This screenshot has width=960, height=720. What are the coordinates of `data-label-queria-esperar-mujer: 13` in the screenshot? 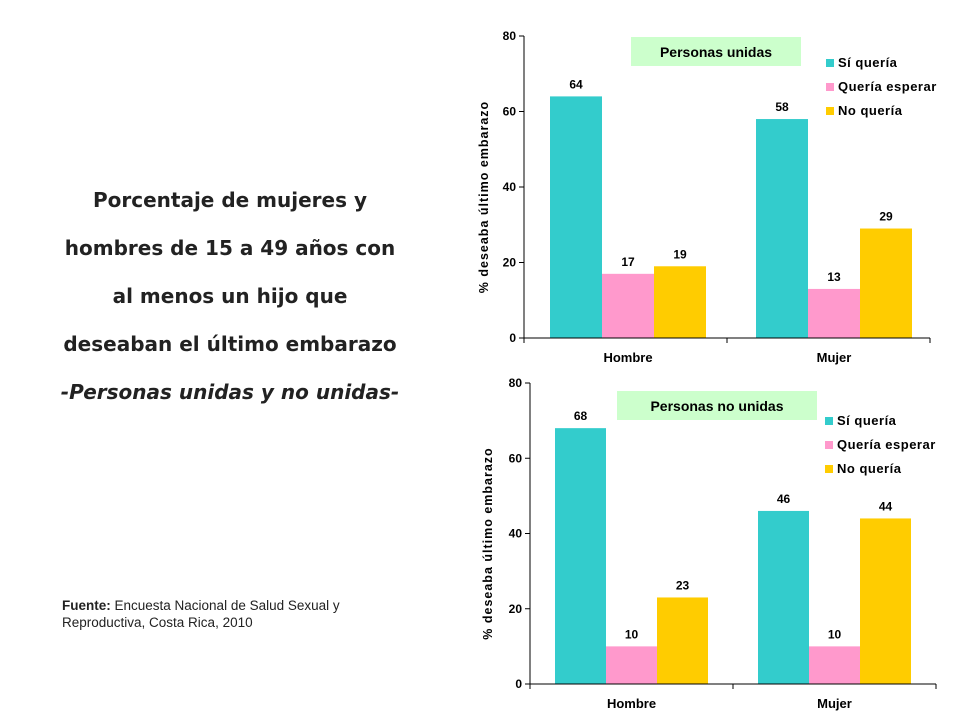 It's located at (834, 277).